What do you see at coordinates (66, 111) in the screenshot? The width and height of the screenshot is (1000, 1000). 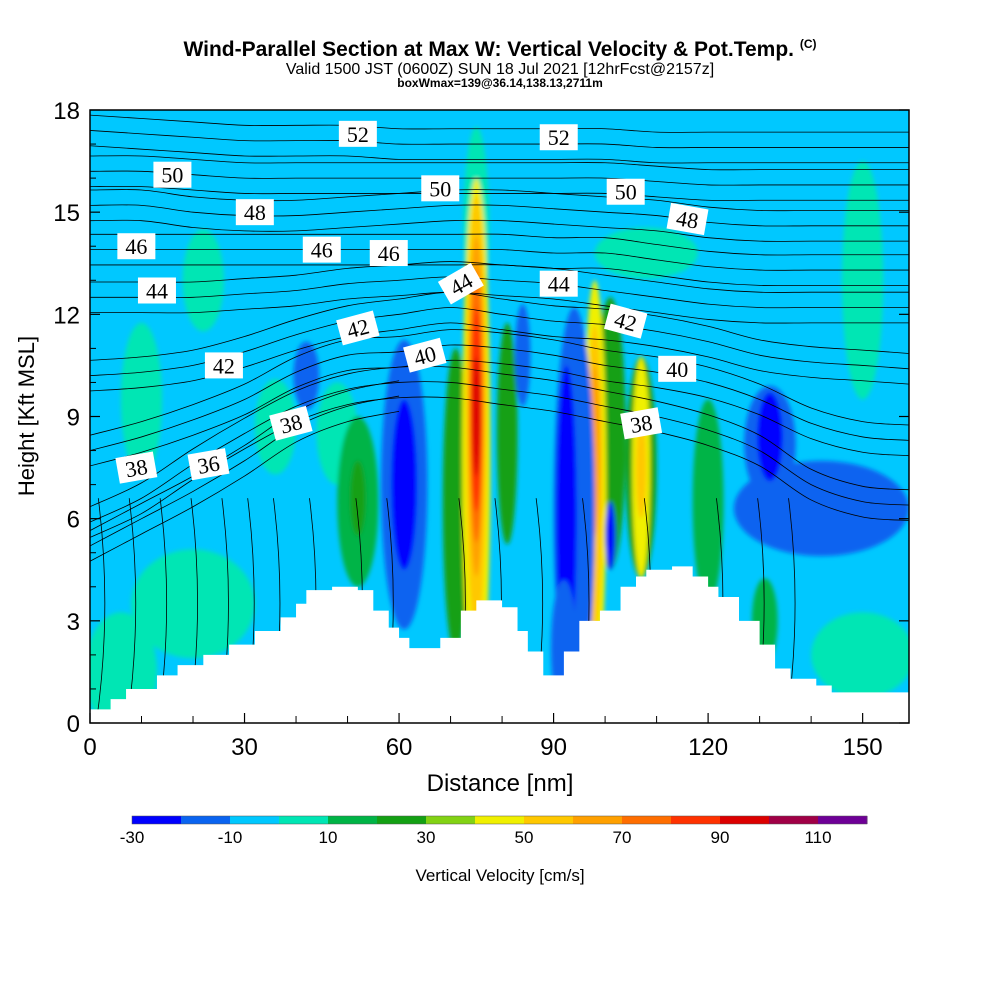 I see `y-tick-label: 18` at bounding box center [66, 111].